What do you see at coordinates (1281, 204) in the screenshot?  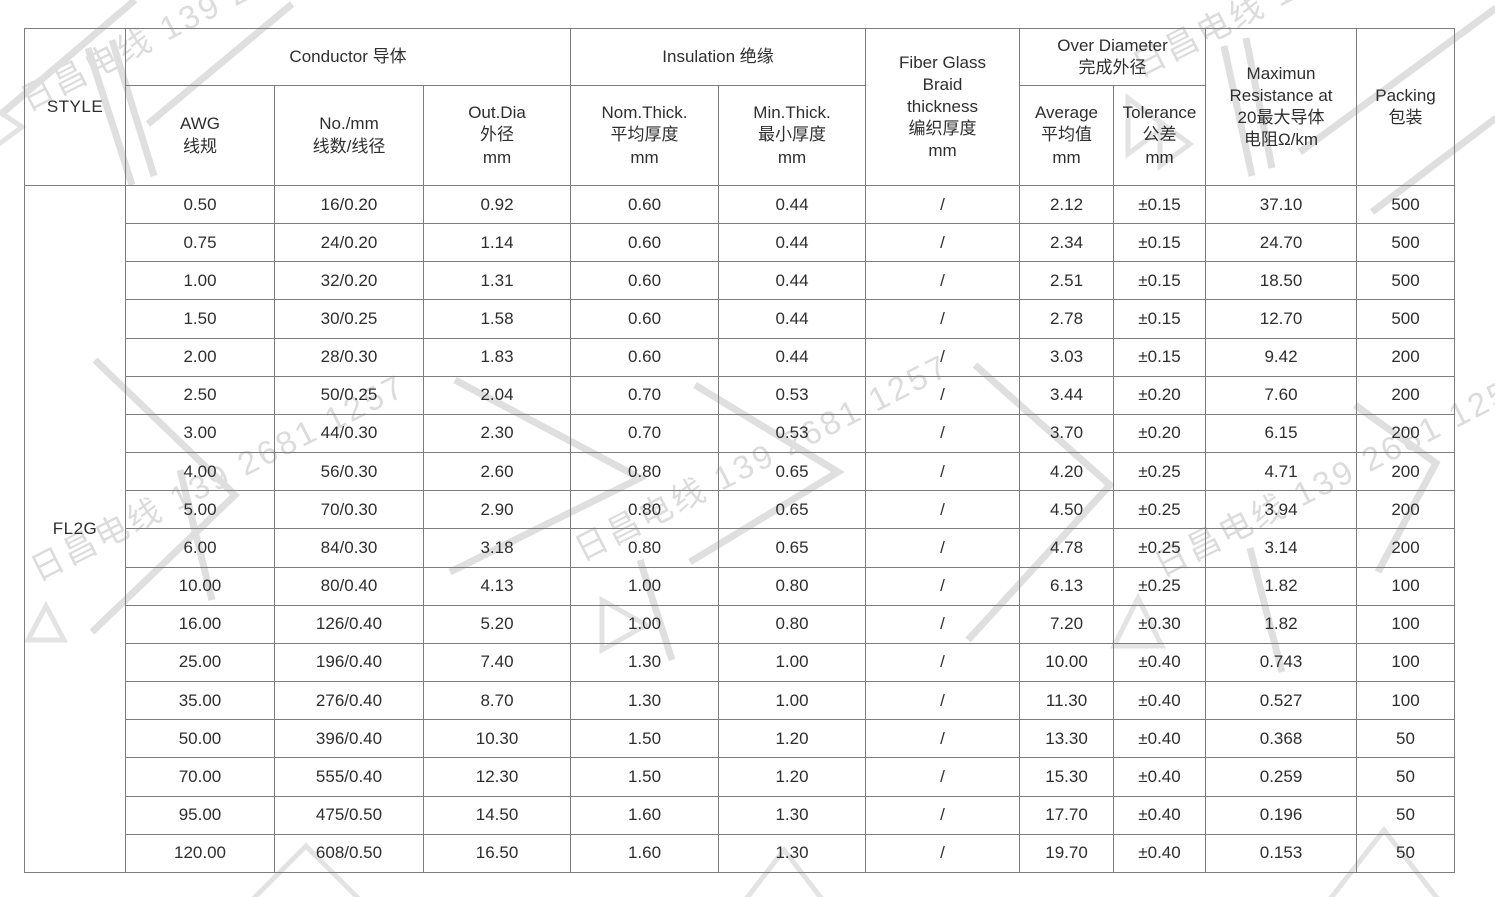 I see `table-cell: 37.10` at bounding box center [1281, 204].